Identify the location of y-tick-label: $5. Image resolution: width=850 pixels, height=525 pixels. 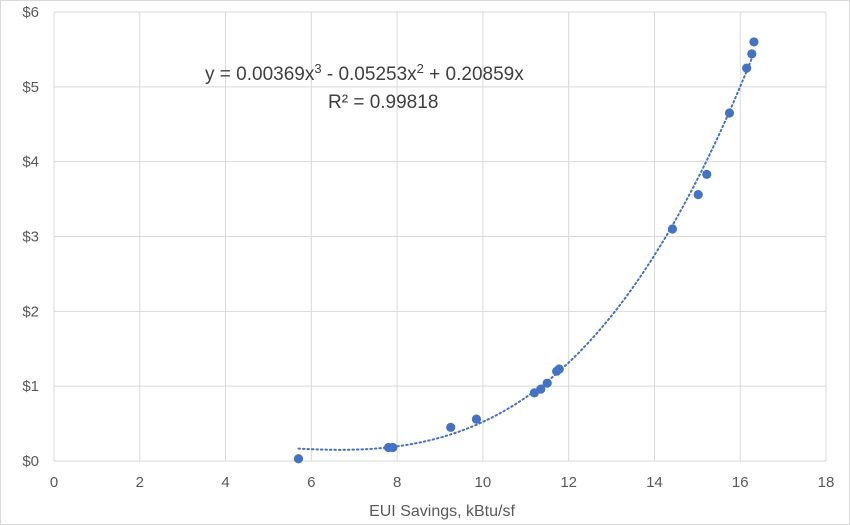
(30, 87).